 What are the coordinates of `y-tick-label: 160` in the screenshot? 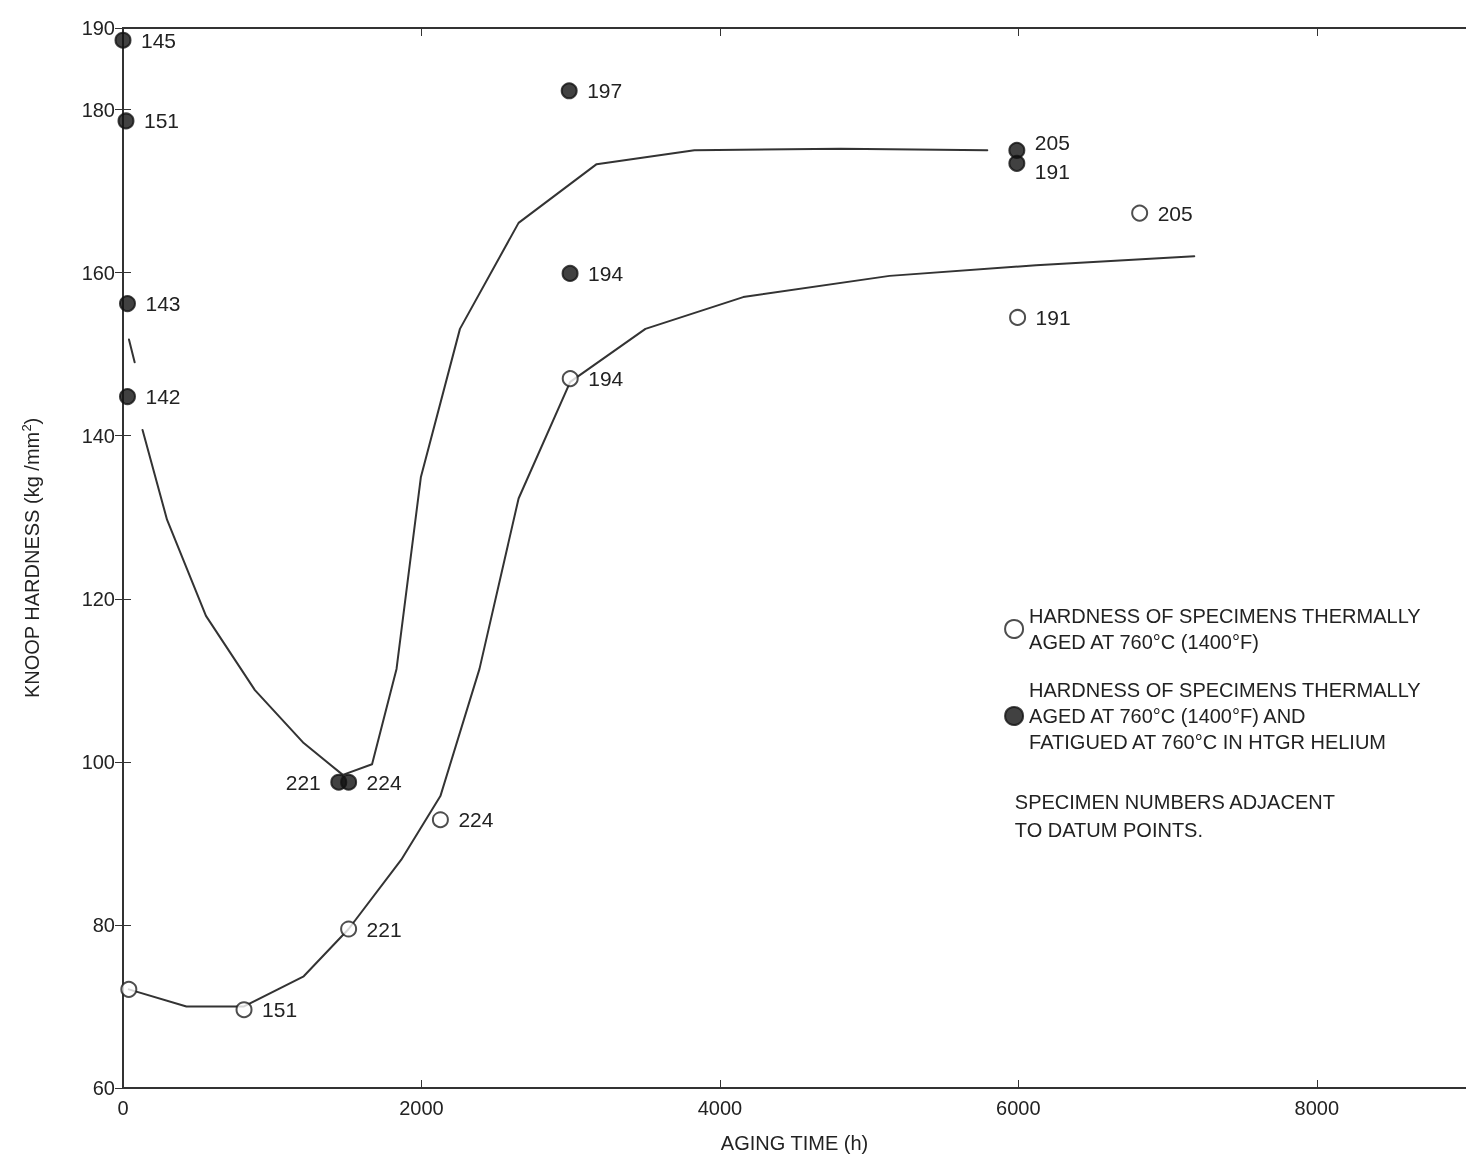 It's located at (98, 272).